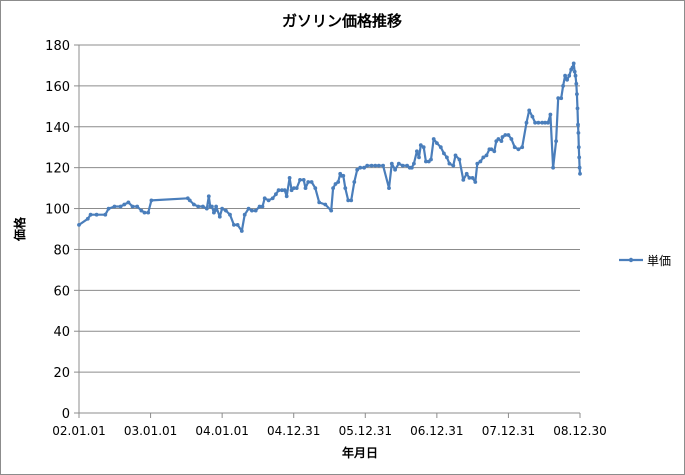  I want to click on chart-title: ガソリン価格推移, so click(342, 21).